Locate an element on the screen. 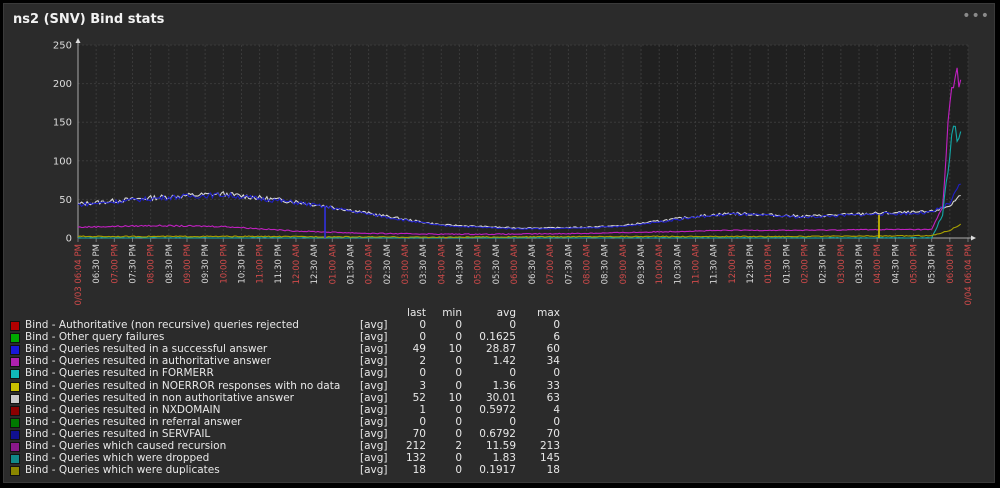  legend-item-last: 132 is located at coordinates (415, 458).